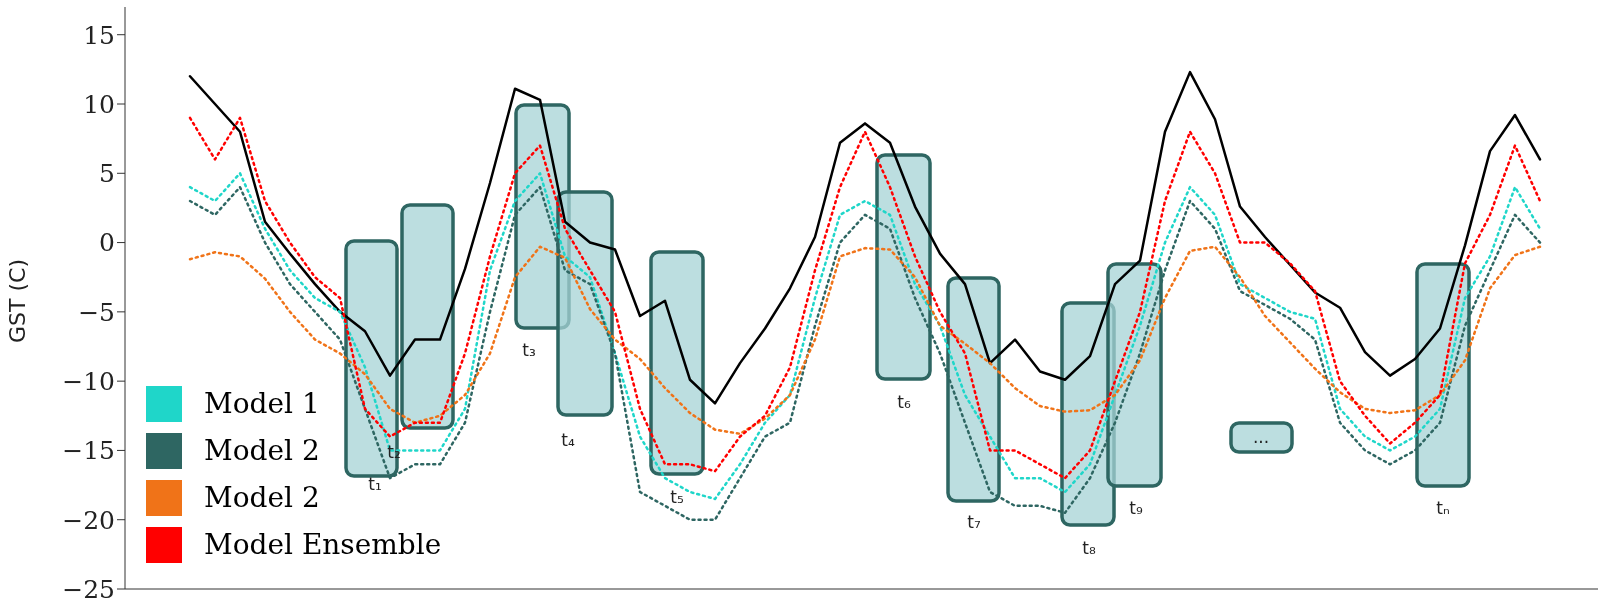 The image size is (1600, 607). Describe the element at coordinates (677, 497) in the screenshot. I see `annotation: t₅` at that location.